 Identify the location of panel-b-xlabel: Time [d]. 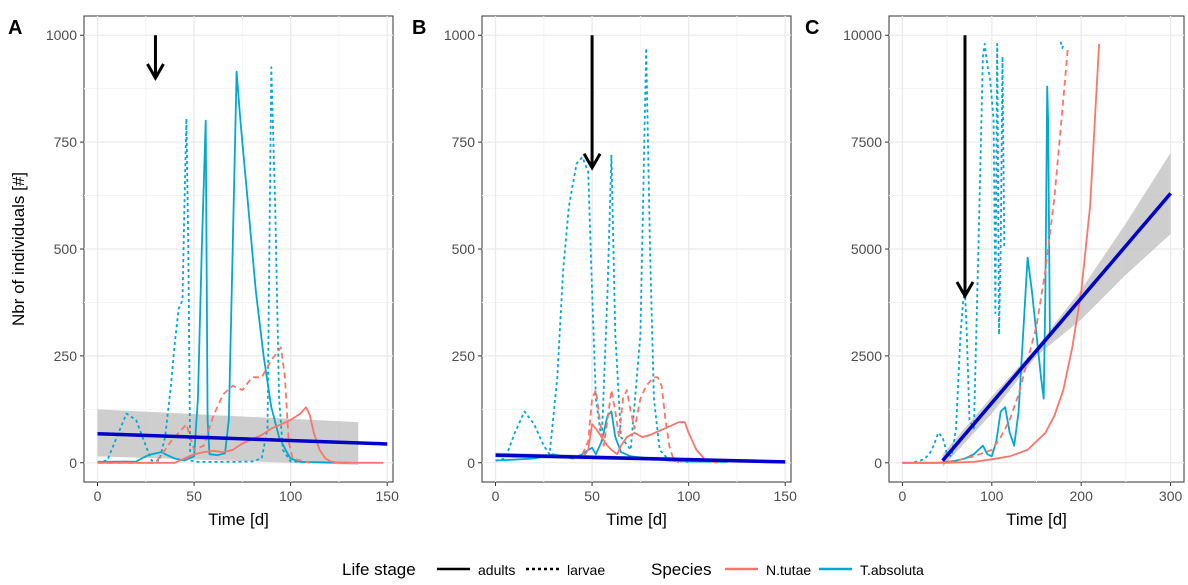
(636, 519).